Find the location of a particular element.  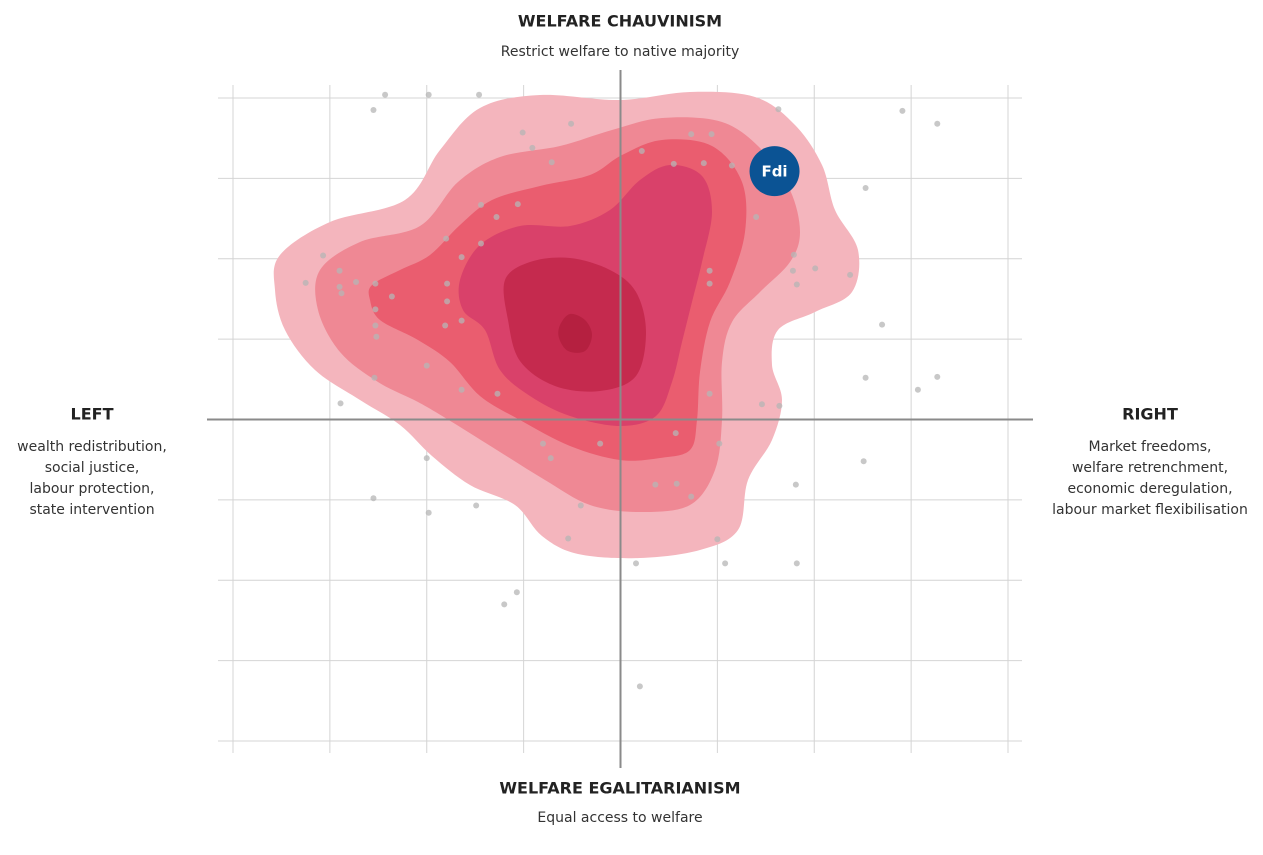

bottom-subtitle: Equal access to welfare is located at coordinates (619, 818).